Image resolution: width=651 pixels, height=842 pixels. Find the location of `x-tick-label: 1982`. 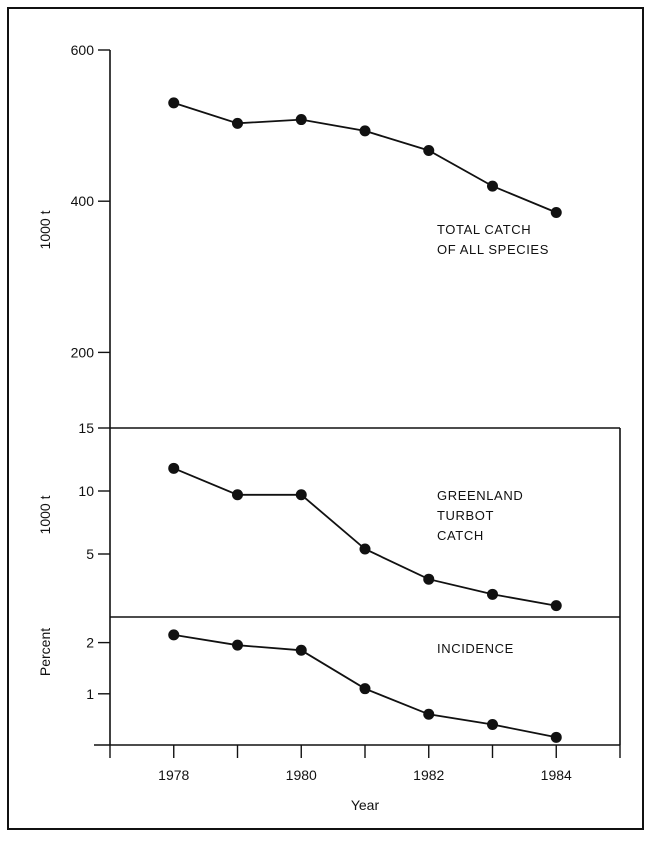

x-tick-label: 1982 is located at coordinates (428, 775).